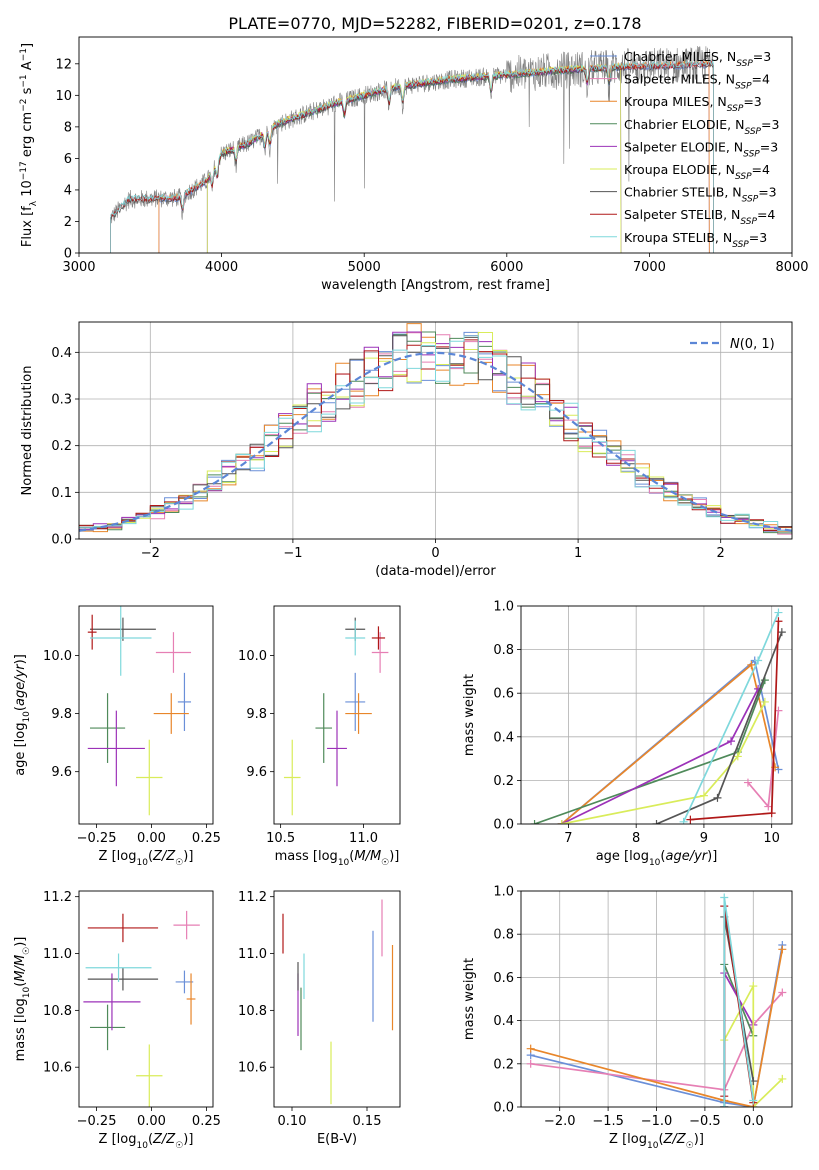 This screenshot has height=1170, width=819. Describe the element at coordinates (221, 267) in the screenshot. I see `x-tick-label: 4000` at that location.